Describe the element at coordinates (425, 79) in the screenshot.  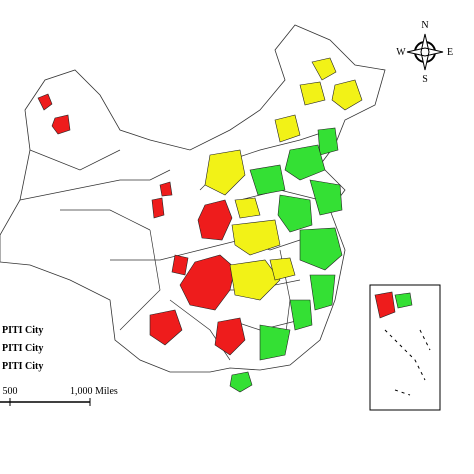
I see `compass-s: S` at that location.